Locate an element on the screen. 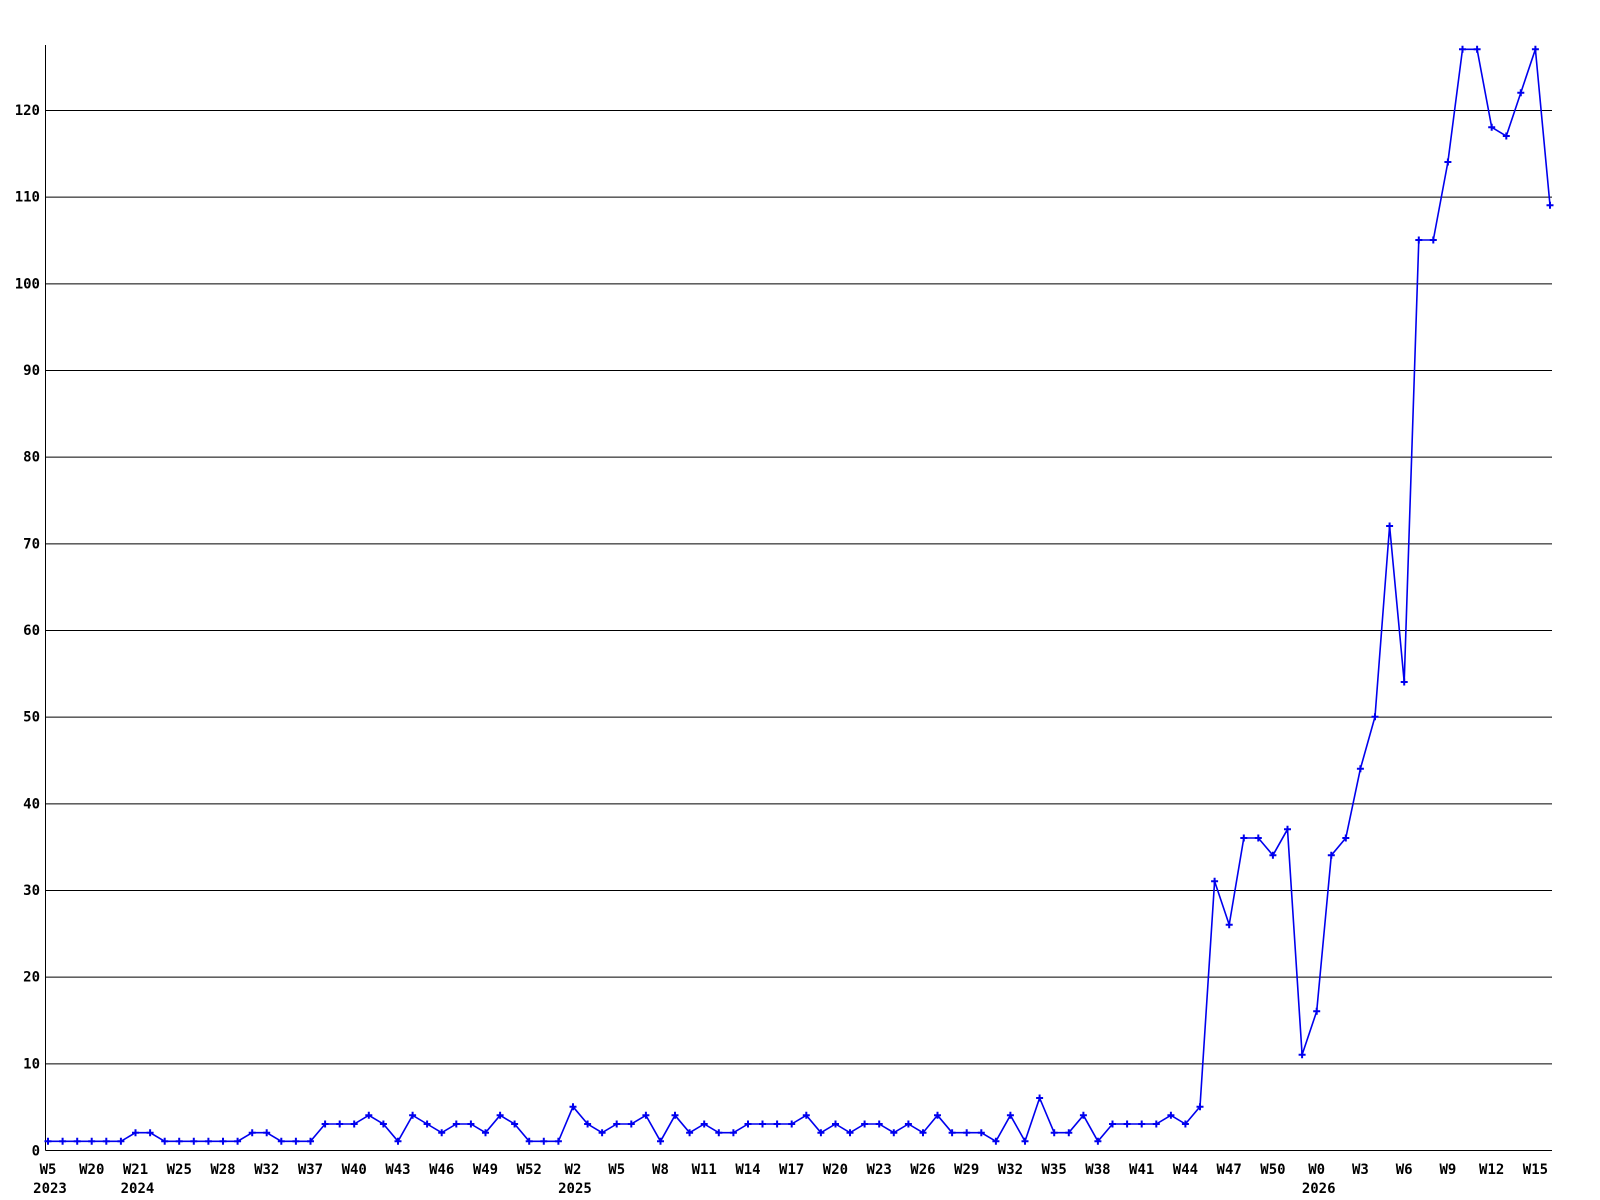 This screenshot has height=1200, width=1600. x-tick-label: W12 is located at coordinates (1491, 1170).